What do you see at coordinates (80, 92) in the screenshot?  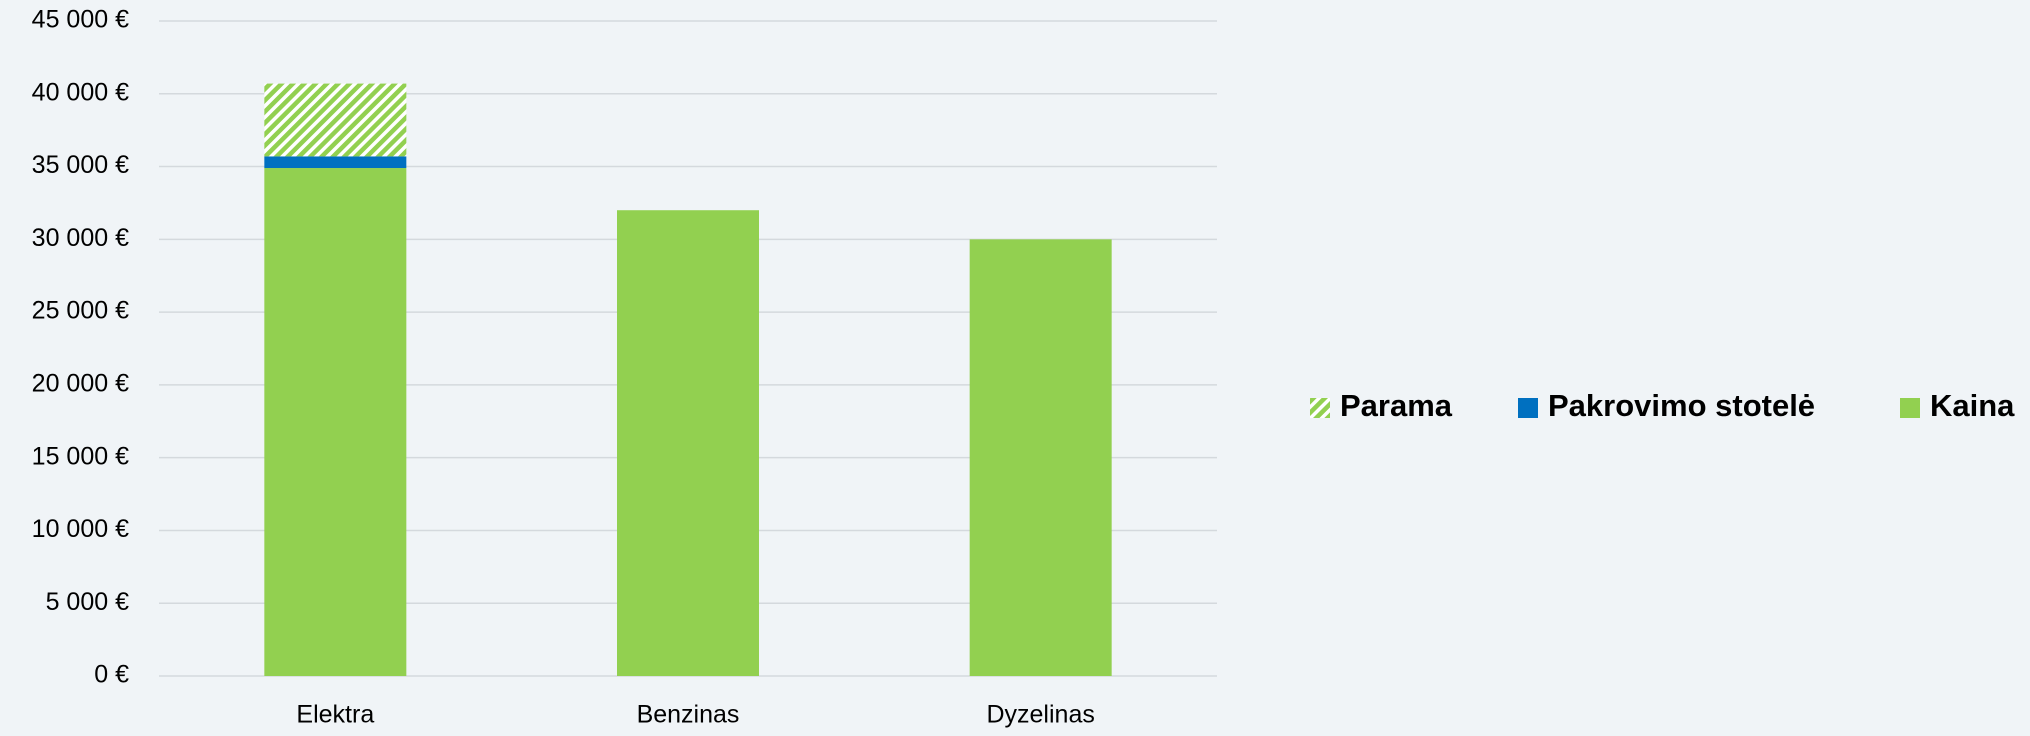 I see `y-tick-label: 40 000 €` at bounding box center [80, 92].